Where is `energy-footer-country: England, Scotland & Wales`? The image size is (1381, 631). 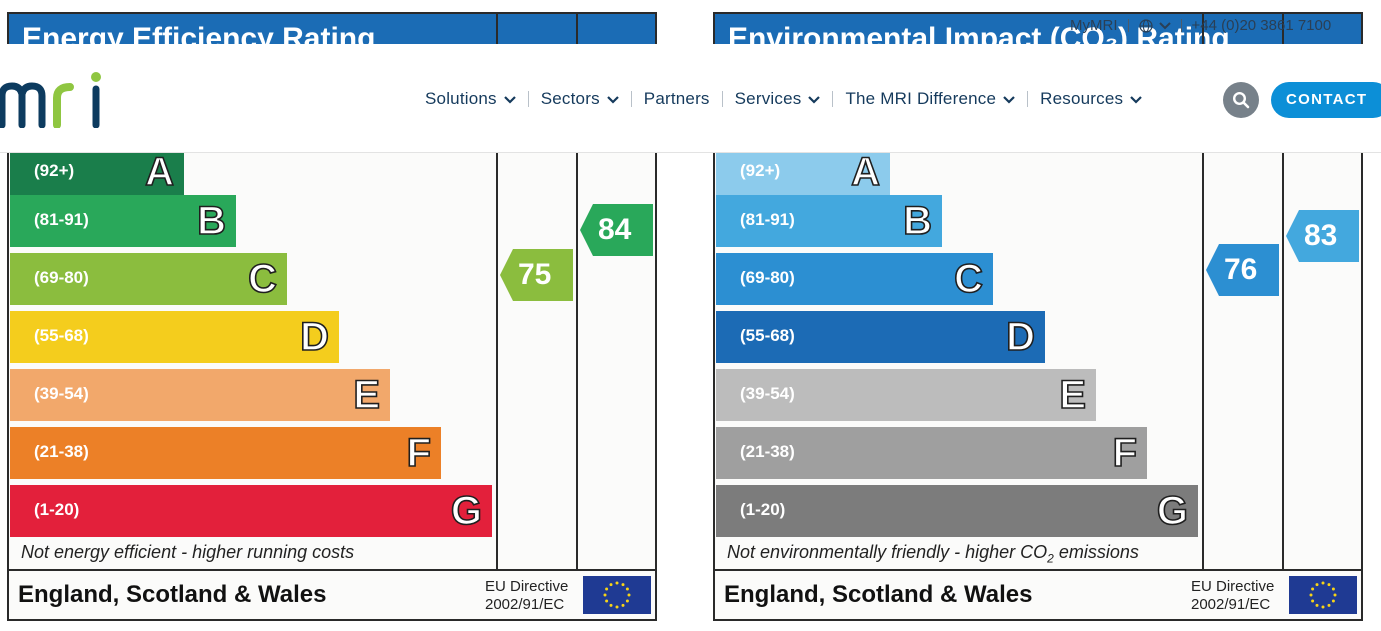 energy-footer-country: England, Scotland & Wales is located at coordinates (172, 594).